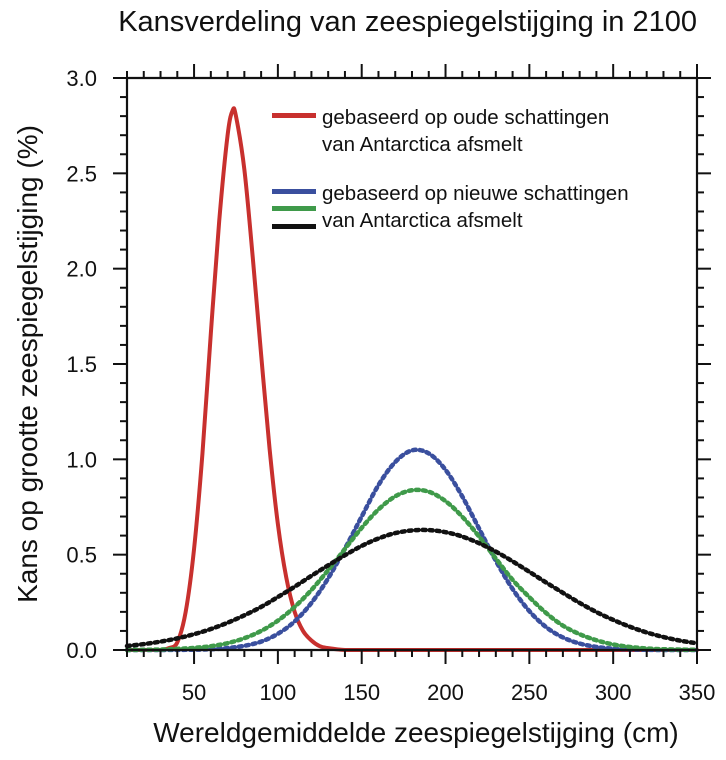  What do you see at coordinates (294, 191) in the screenshot?
I see `legend-swatch-new-blue` at bounding box center [294, 191].